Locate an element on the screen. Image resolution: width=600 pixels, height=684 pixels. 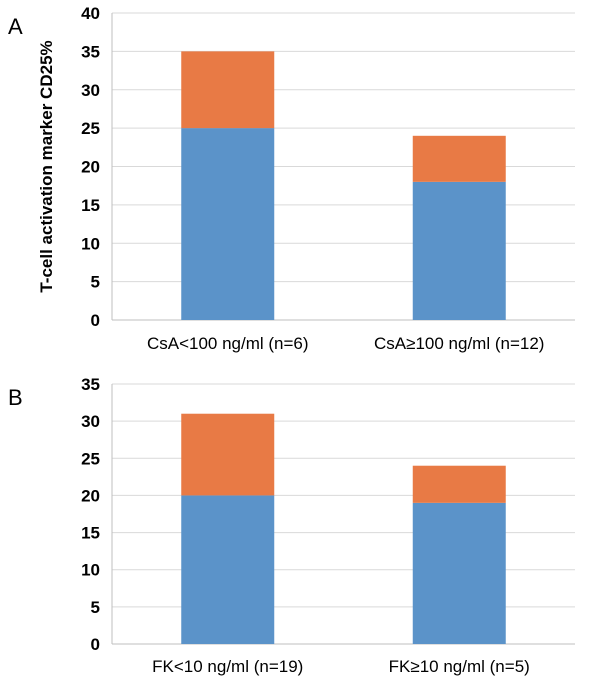
x-category-label: CsA<100 ng/ml (n=6) is located at coordinates (228, 343).